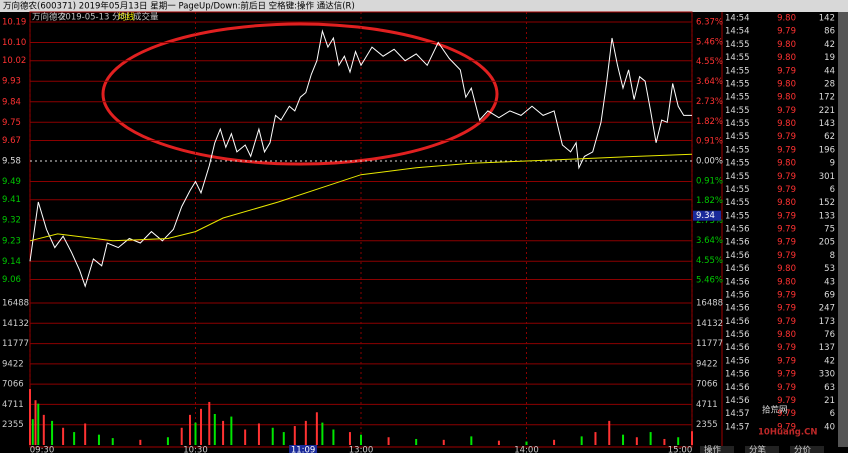 The height and width of the screenshot is (453, 848). What do you see at coordinates (829, 84) in the screenshot?
I see `trade-volume: 28` at bounding box center [829, 84].